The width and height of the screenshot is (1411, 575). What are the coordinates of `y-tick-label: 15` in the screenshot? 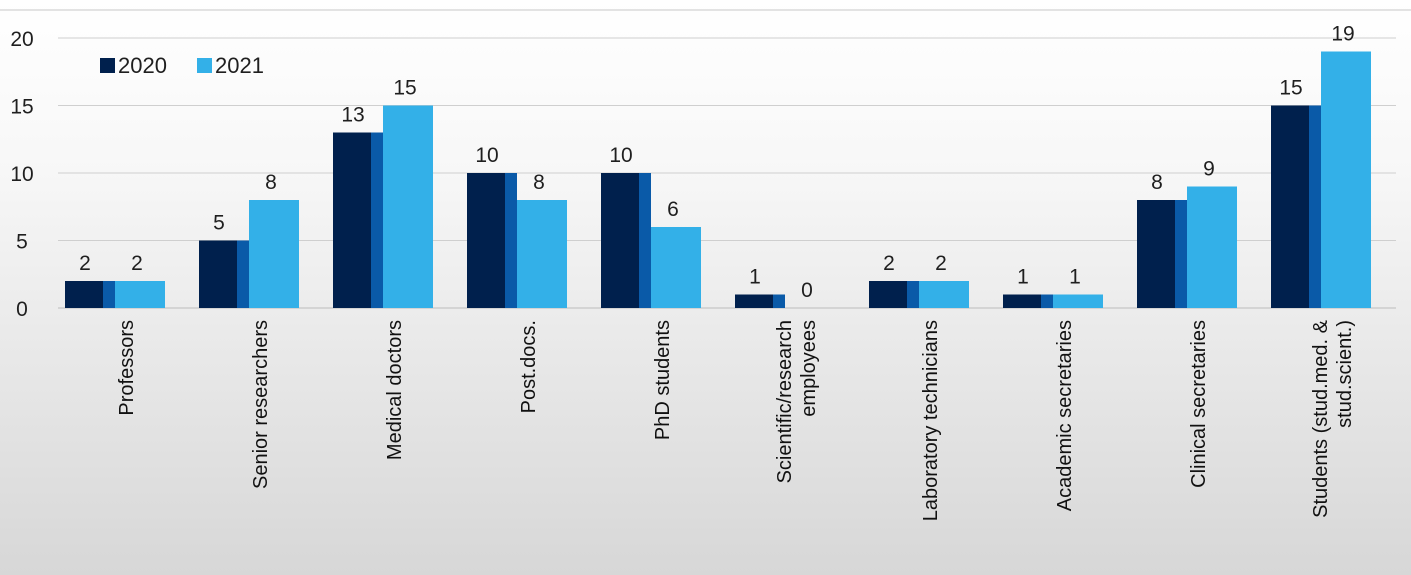 It's located at (21, 107).